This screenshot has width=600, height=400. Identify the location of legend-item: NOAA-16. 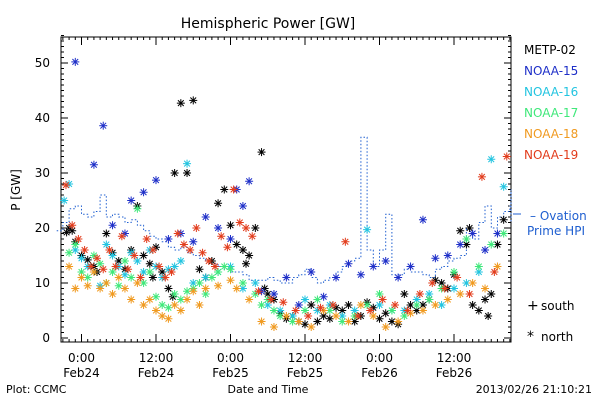
(551, 92).